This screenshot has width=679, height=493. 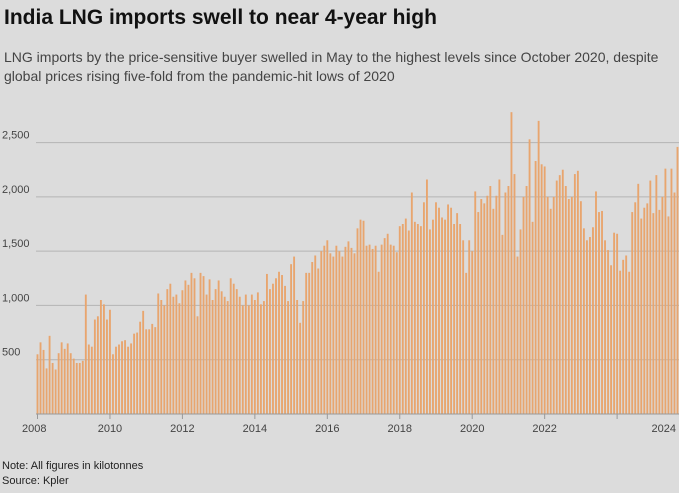 What do you see at coordinates (16, 244) in the screenshot?
I see `y-tick-label: 1,500` at bounding box center [16, 244].